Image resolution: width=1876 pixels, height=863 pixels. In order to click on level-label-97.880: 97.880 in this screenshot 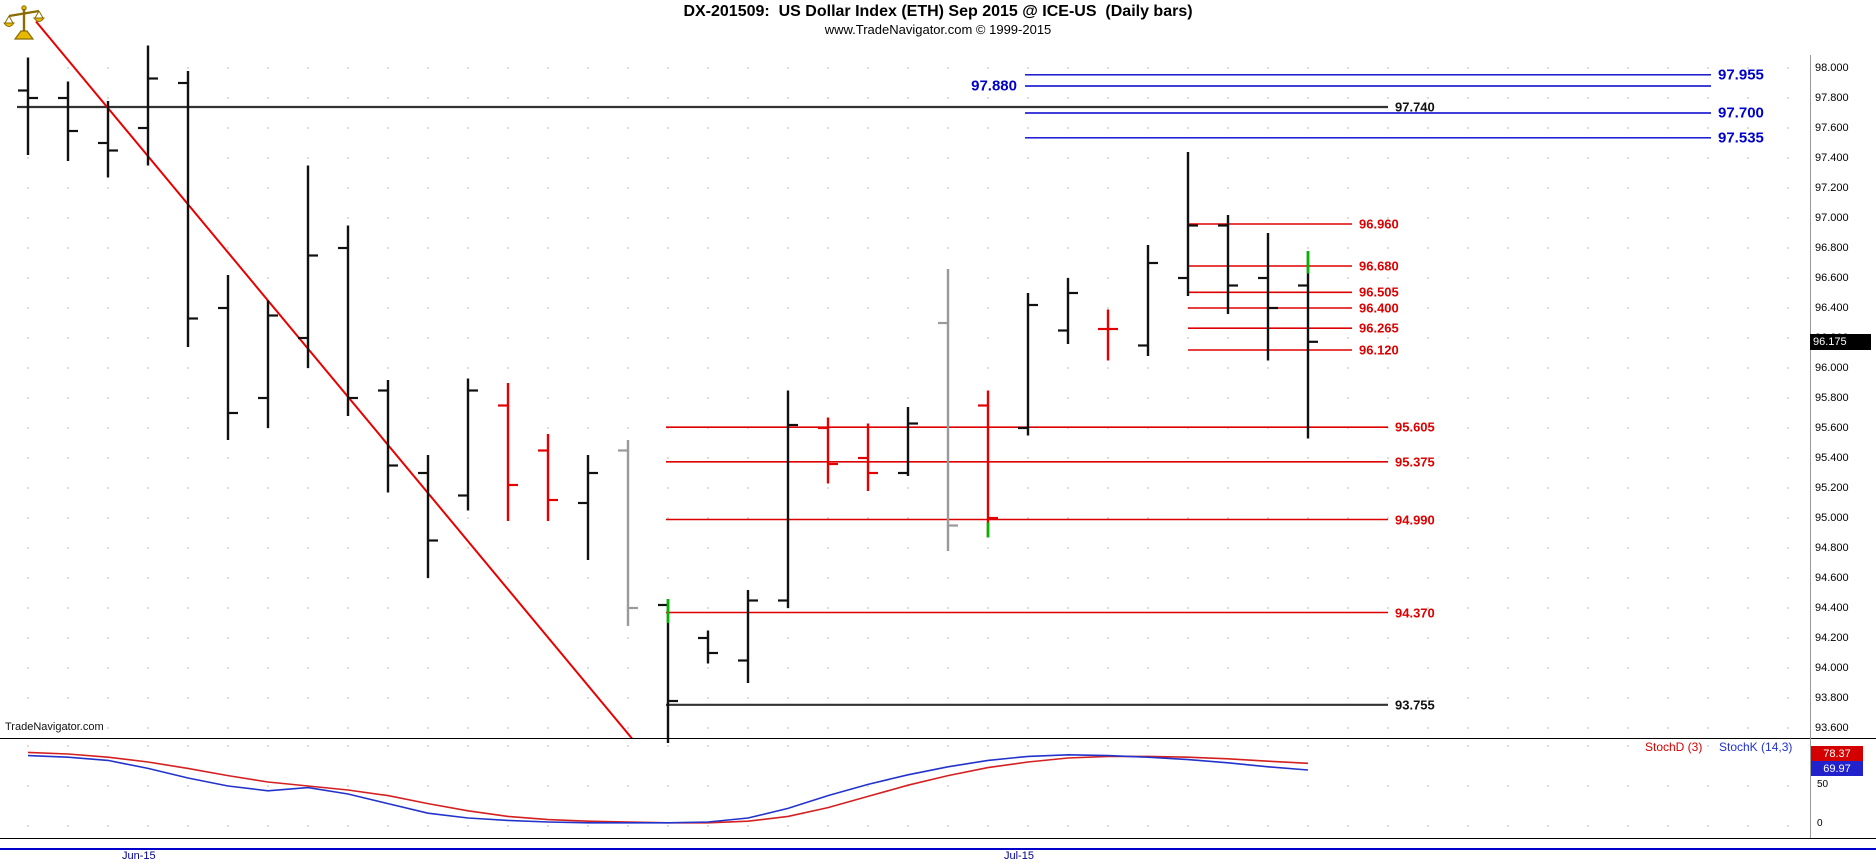, I will do `click(994, 86)`.